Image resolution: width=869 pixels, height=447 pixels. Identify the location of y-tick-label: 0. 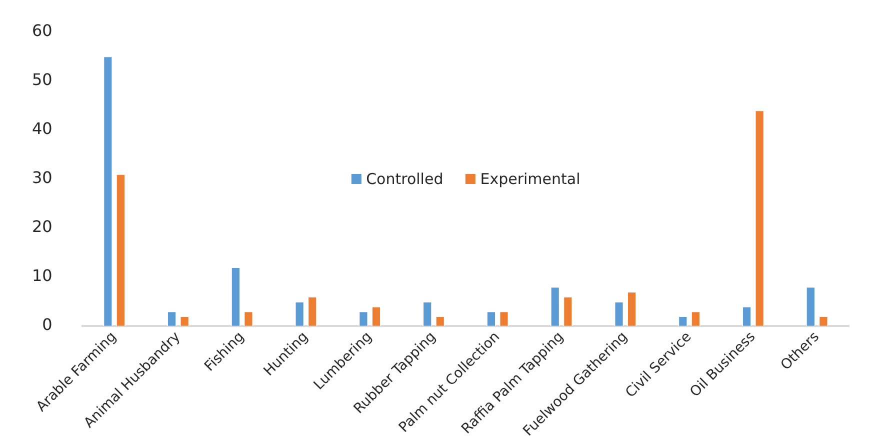
(47, 324).